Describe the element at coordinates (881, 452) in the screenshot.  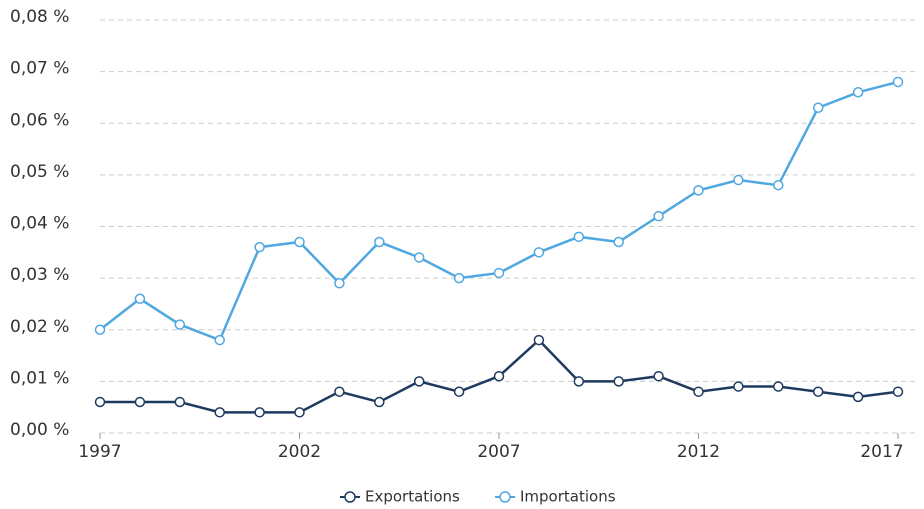
I see `x-tick-label: 2017` at that location.